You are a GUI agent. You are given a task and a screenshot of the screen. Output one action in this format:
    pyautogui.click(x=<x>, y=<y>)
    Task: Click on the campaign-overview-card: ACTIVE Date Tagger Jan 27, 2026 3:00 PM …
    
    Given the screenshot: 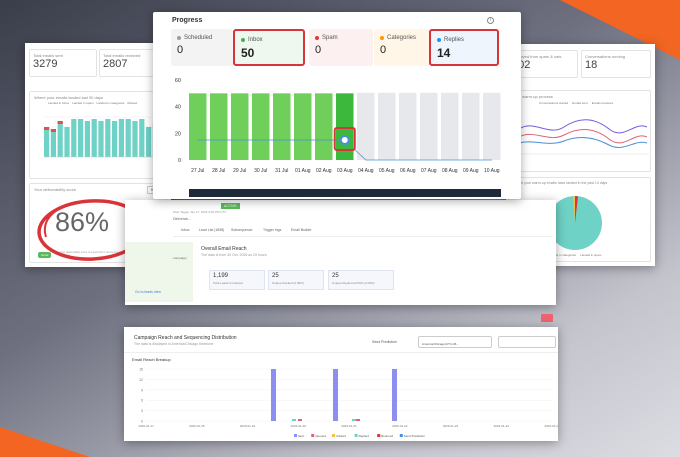 What is the action you would take?
    pyautogui.click(x=340, y=252)
    